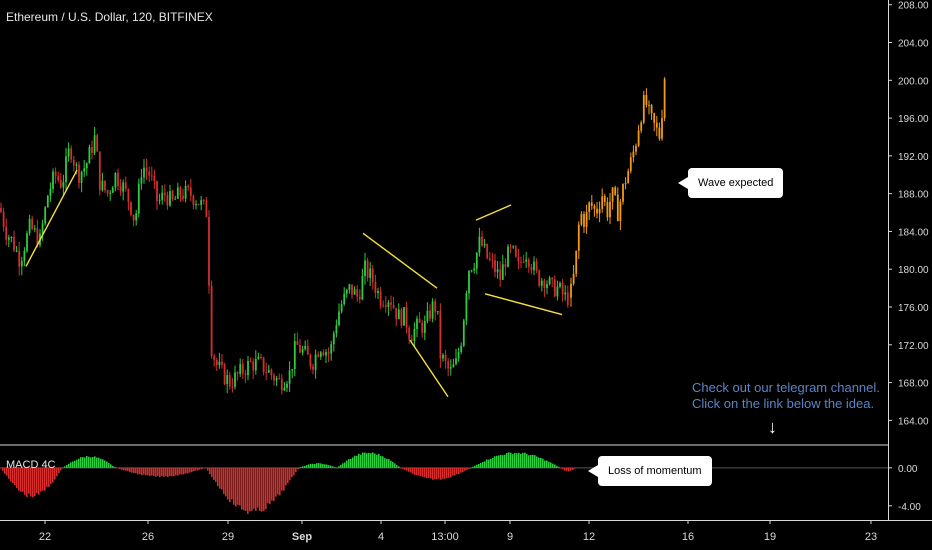 This screenshot has height=550, width=932. Describe the element at coordinates (913, 308) in the screenshot. I see `price-tick-label: 176.00` at that location.